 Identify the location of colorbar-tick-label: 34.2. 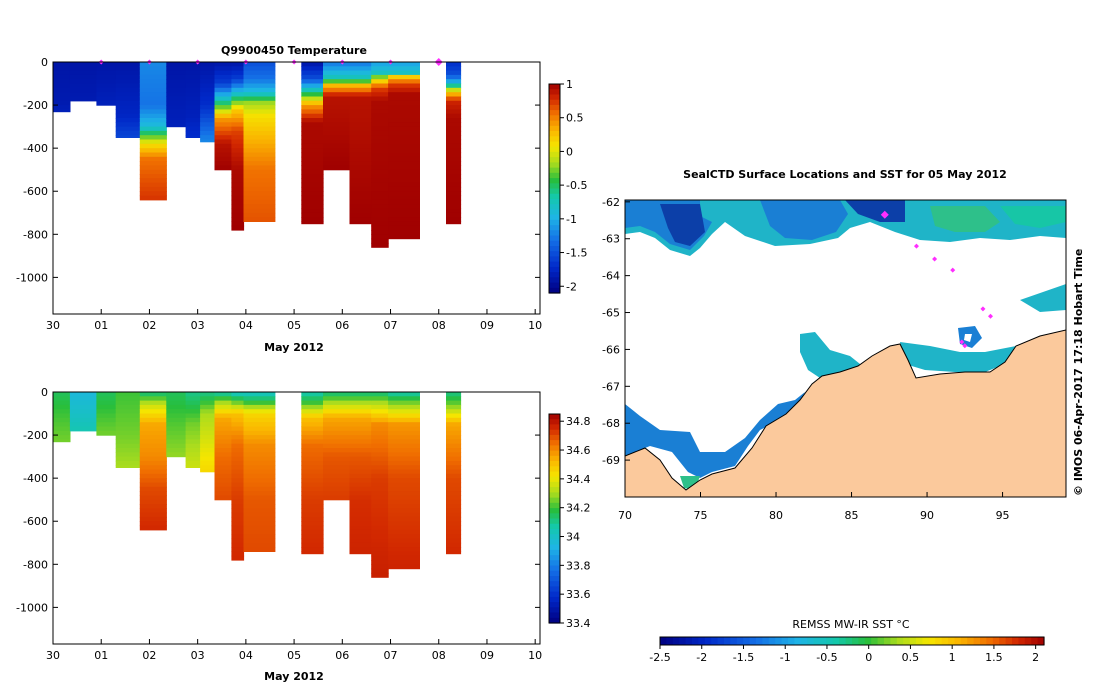
(578, 508).